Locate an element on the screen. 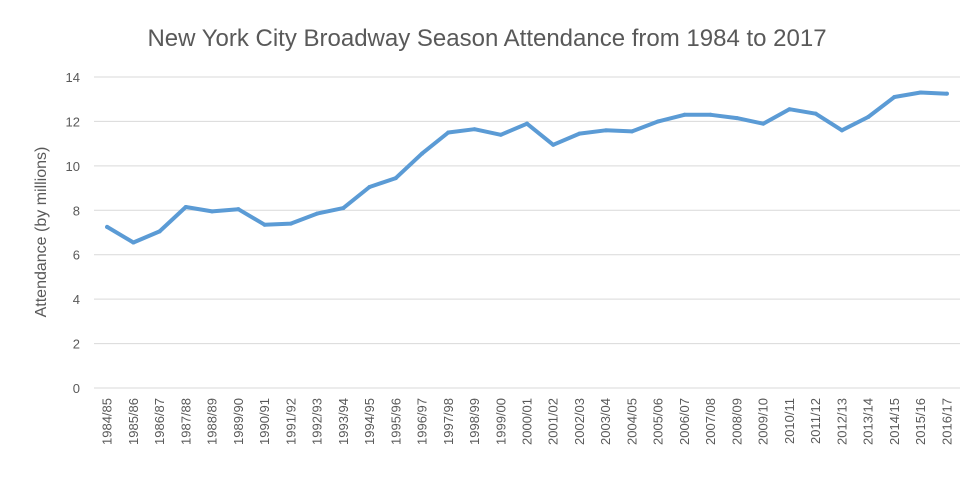  x-tick-label: 1997/98 is located at coordinates (448, 421).